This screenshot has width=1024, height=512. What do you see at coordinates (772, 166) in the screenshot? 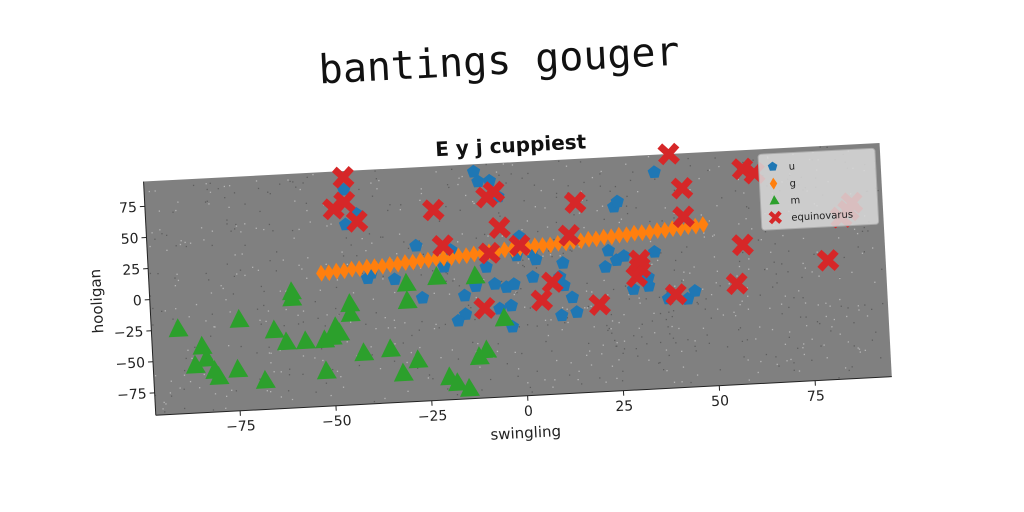
I see `legend-marker` at bounding box center [772, 166].